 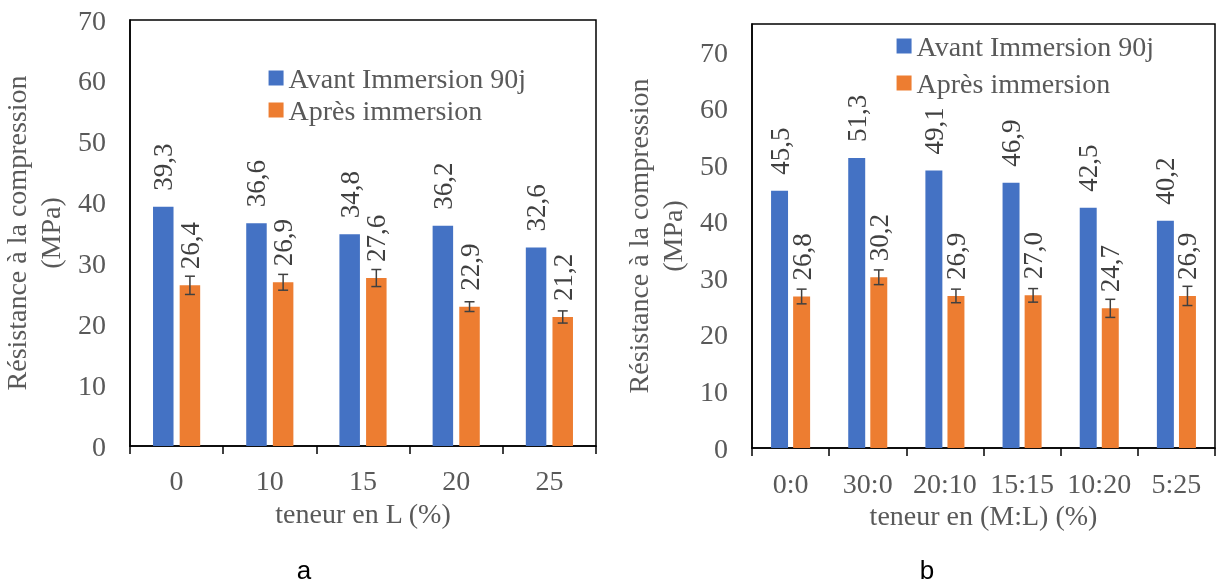 I want to click on data-label: 40,2, so click(x=1165, y=181).